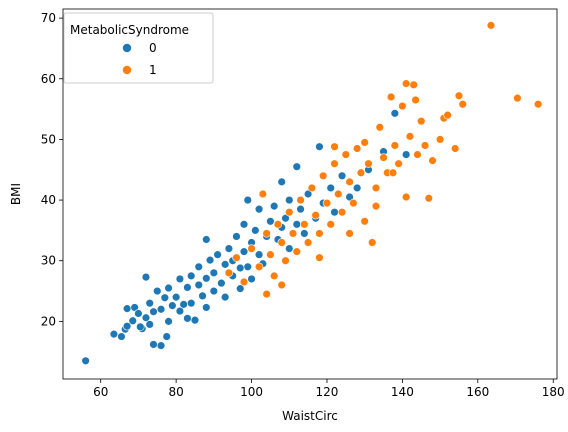 This screenshot has height=432, width=568. I want to click on legend-label-0: 0, so click(153, 48).